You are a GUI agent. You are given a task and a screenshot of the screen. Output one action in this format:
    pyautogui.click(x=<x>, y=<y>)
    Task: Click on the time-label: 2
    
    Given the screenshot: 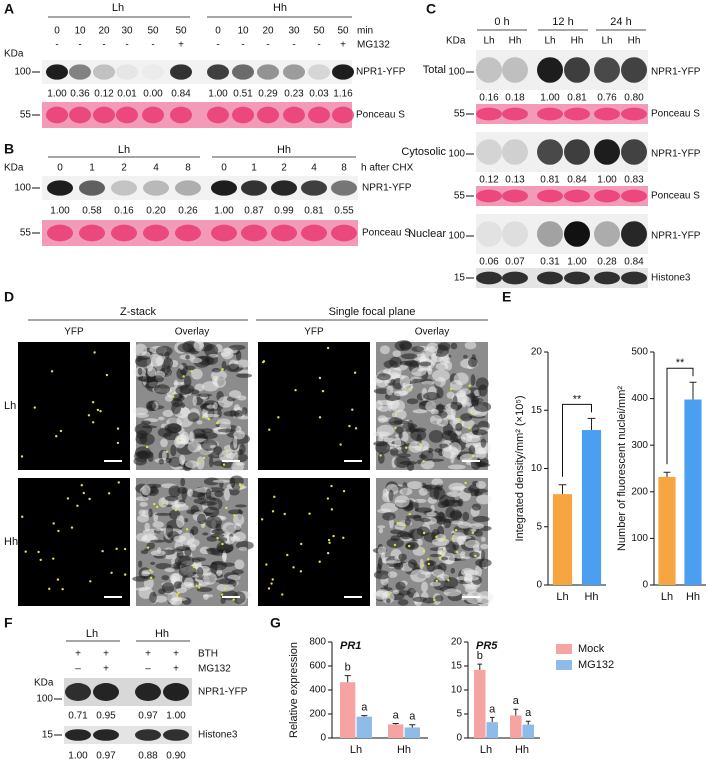 What is the action you would take?
    pyautogui.click(x=124, y=168)
    